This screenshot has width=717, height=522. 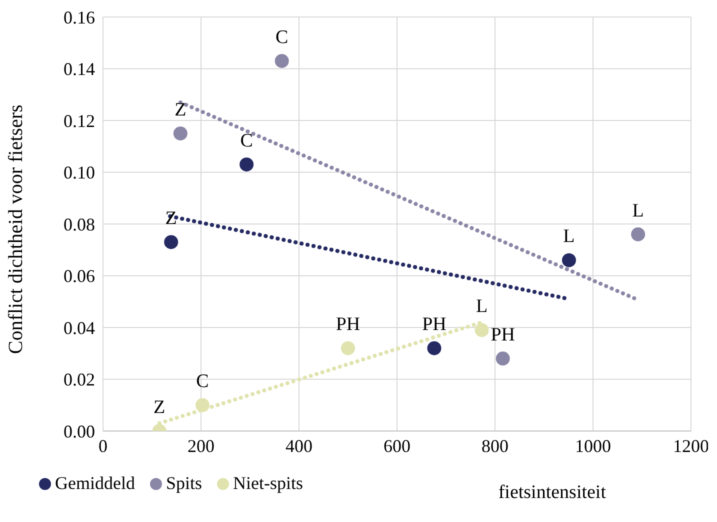 What do you see at coordinates (79, 276) in the screenshot?
I see `y-tick-label: 0.06` at bounding box center [79, 276].